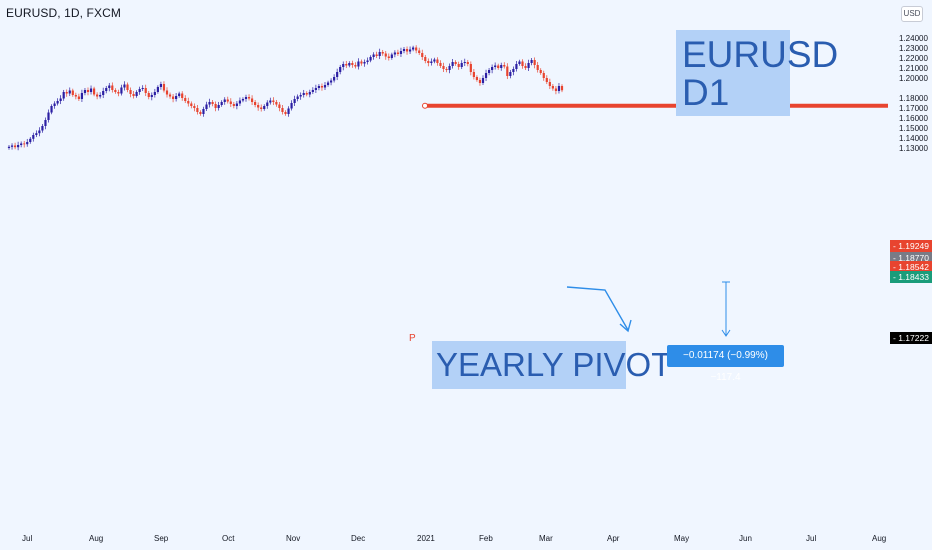 Image resolution: width=932 pixels, height=550 pixels. What do you see at coordinates (725, 364) in the screenshot?
I see `measure-label: −0.01174 (−0.99%) −117.4` at bounding box center [725, 364].